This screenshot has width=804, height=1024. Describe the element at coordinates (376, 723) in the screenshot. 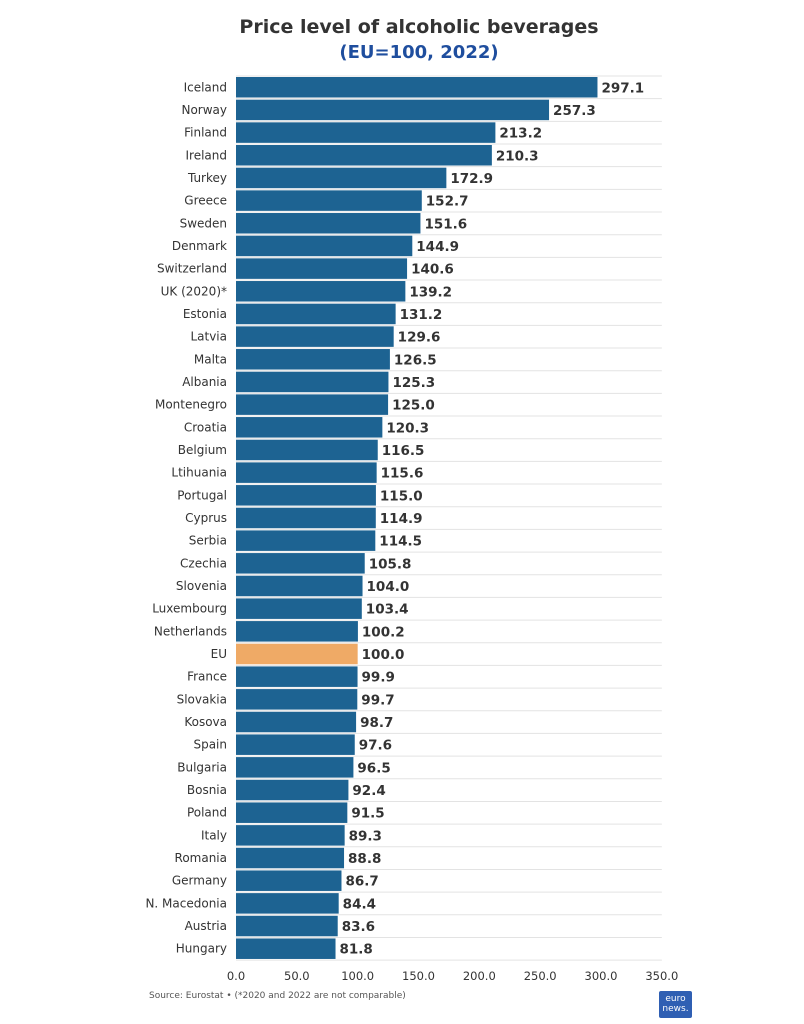

I see `value-label: 98.7` at that location.